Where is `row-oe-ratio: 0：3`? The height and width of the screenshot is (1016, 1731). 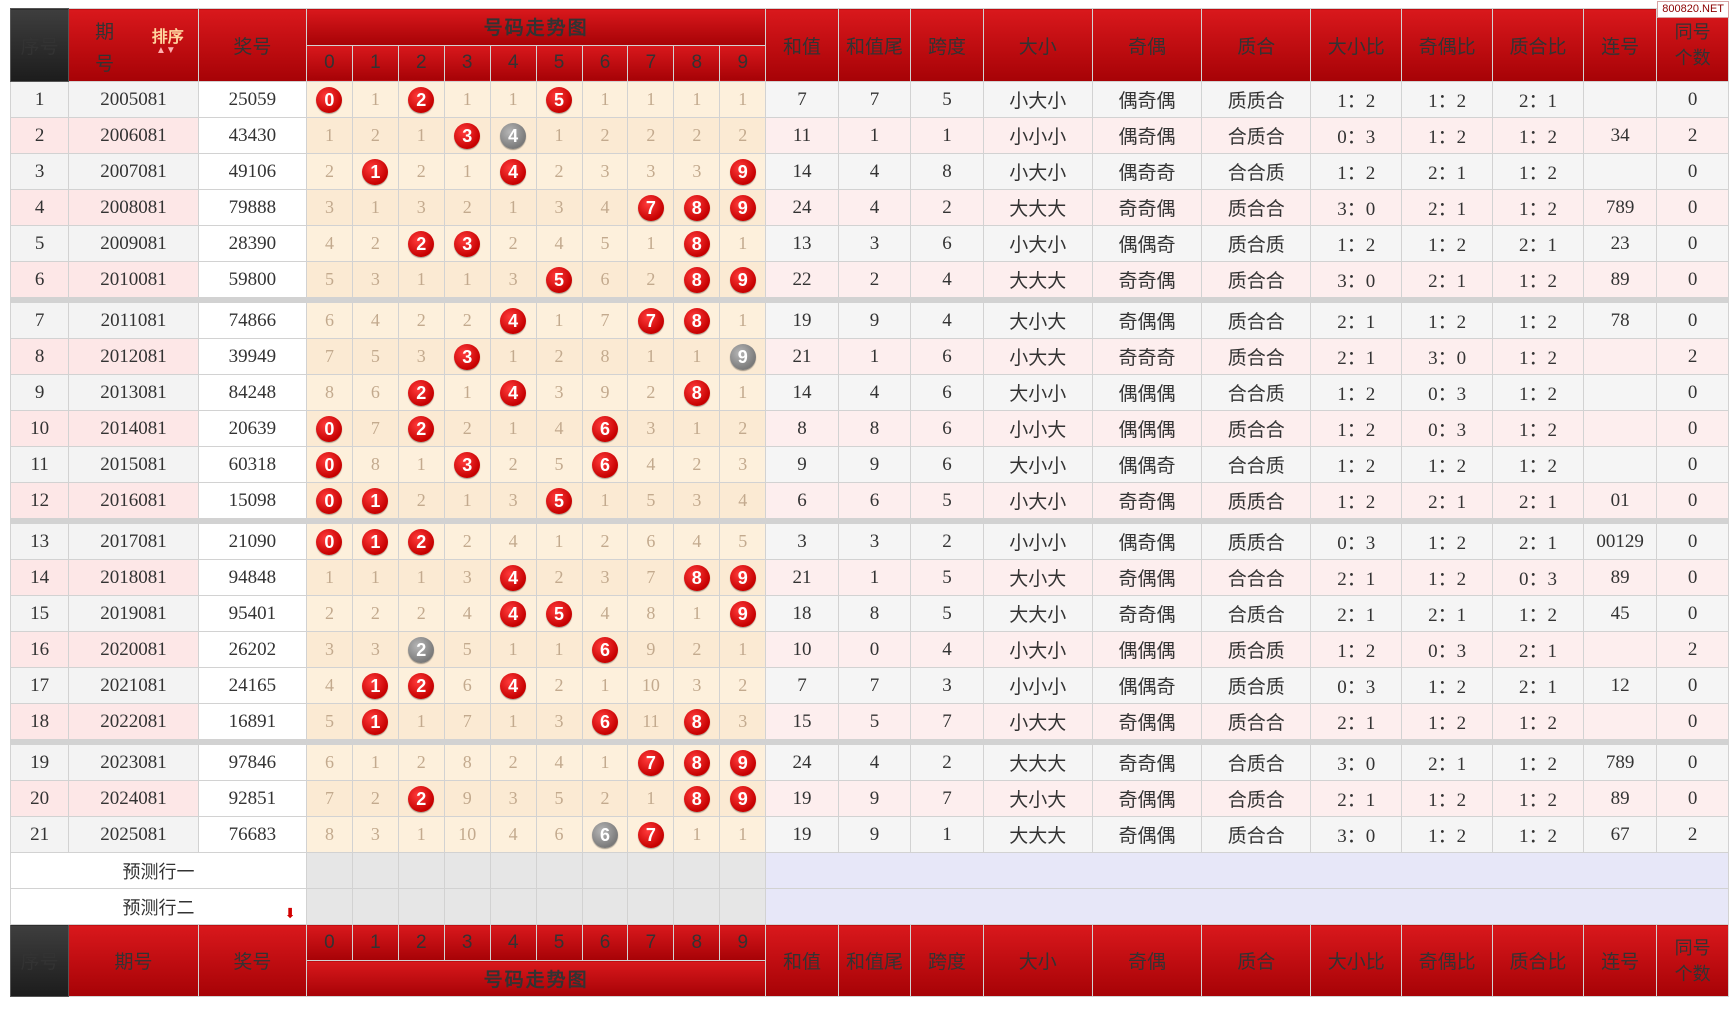
row-oe-ratio: 0：3 is located at coordinates (1447, 649).